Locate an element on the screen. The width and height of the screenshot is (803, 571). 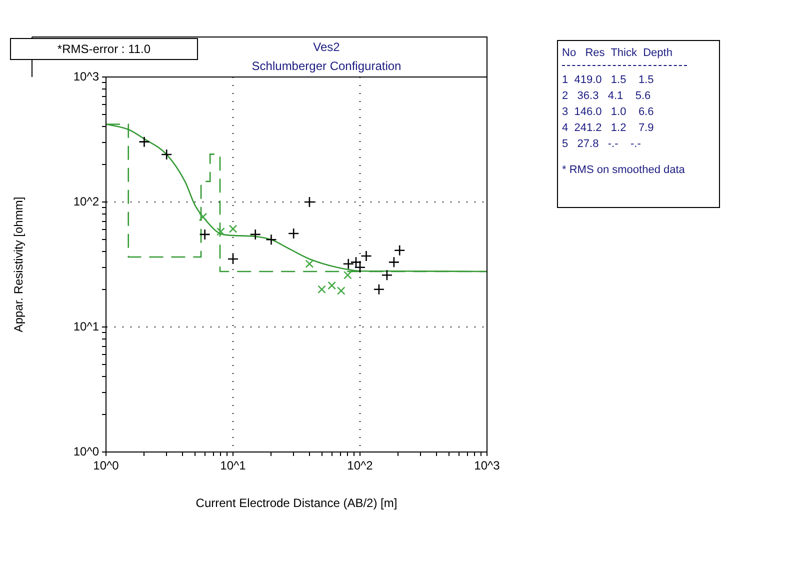
chart-subtitle: Schlumberger Configuration is located at coordinates (327, 66).